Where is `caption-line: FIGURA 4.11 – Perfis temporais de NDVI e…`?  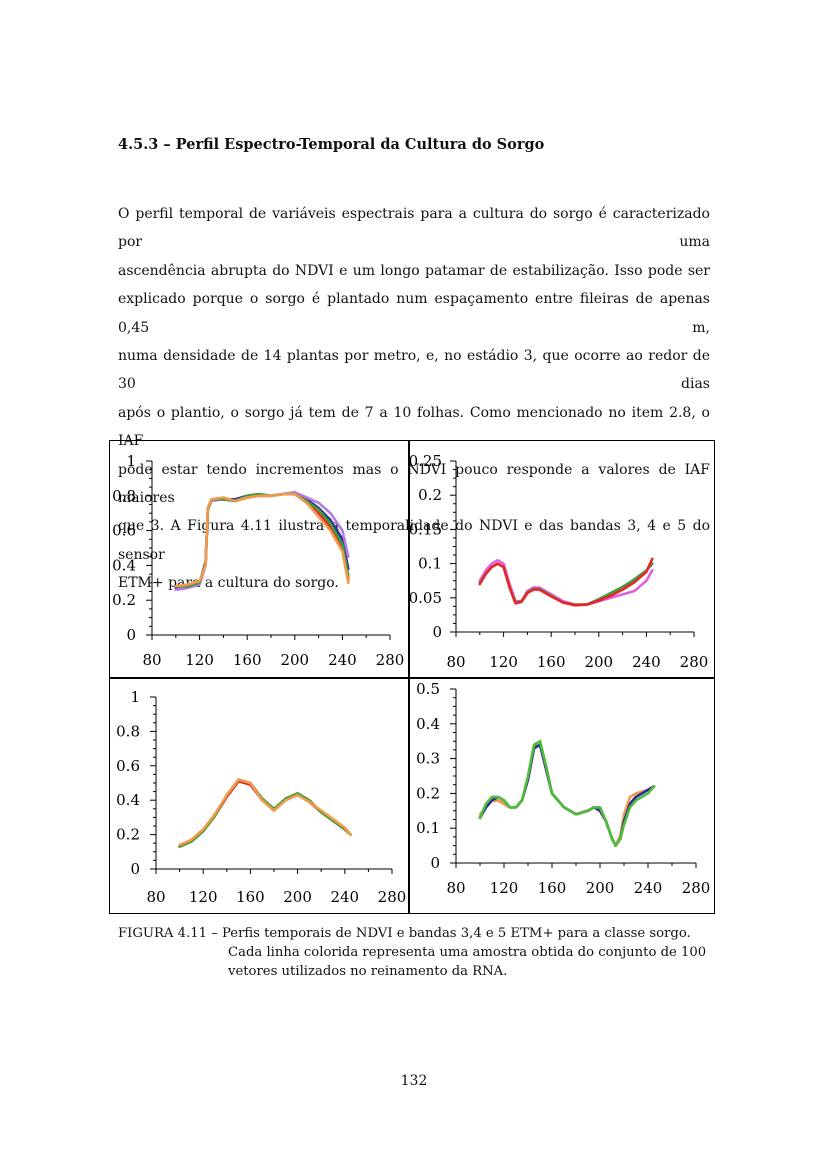
caption-line: FIGURA 4.11 – Perfis temporais de NDVI e… is located at coordinates (404, 933).